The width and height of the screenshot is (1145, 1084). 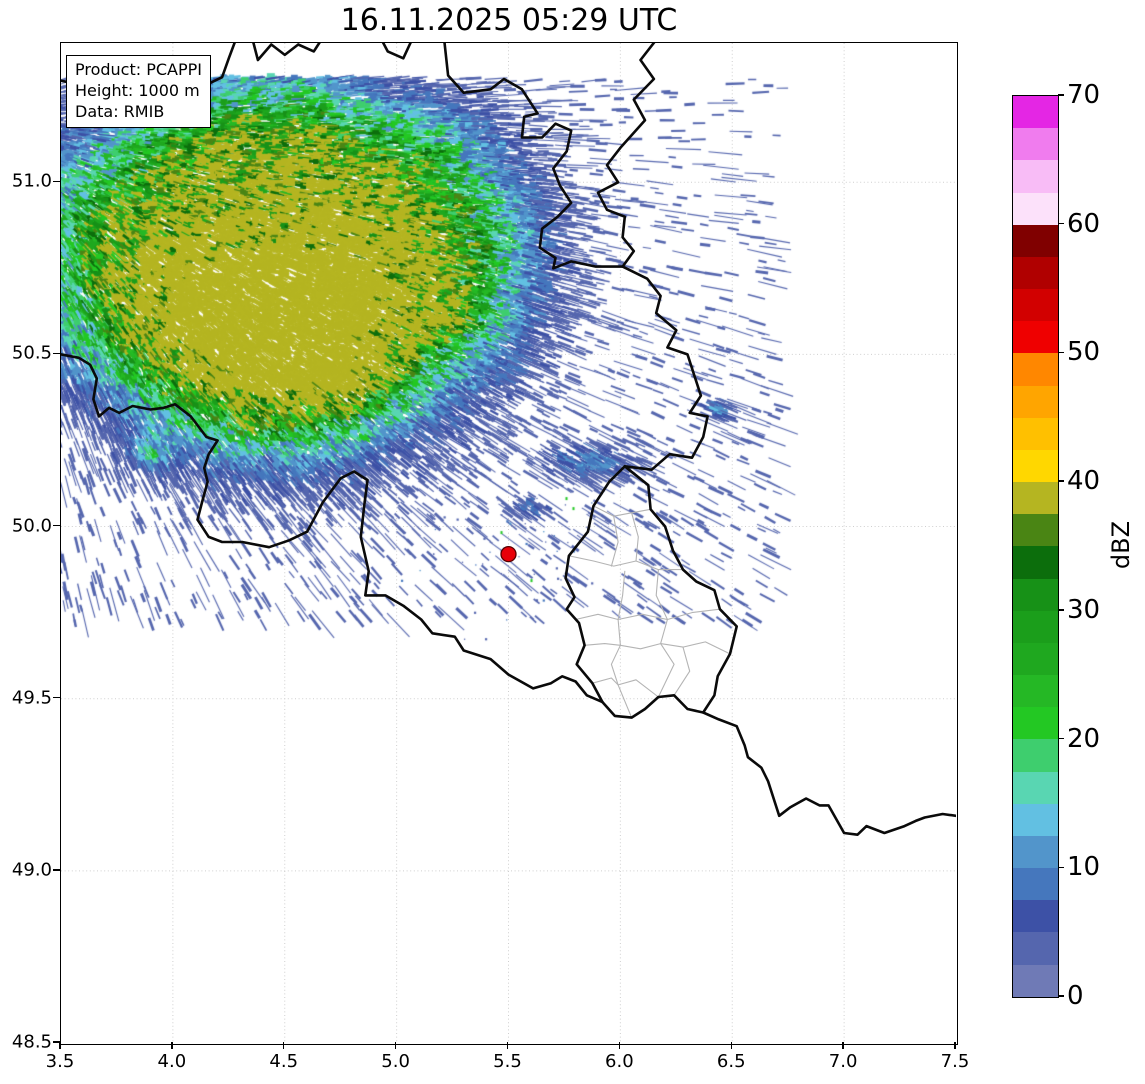 What do you see at coordinates (31, 1042) in the screenshot?
I see `y-tick-label: 48.5` at bounding box center [31, 1042].